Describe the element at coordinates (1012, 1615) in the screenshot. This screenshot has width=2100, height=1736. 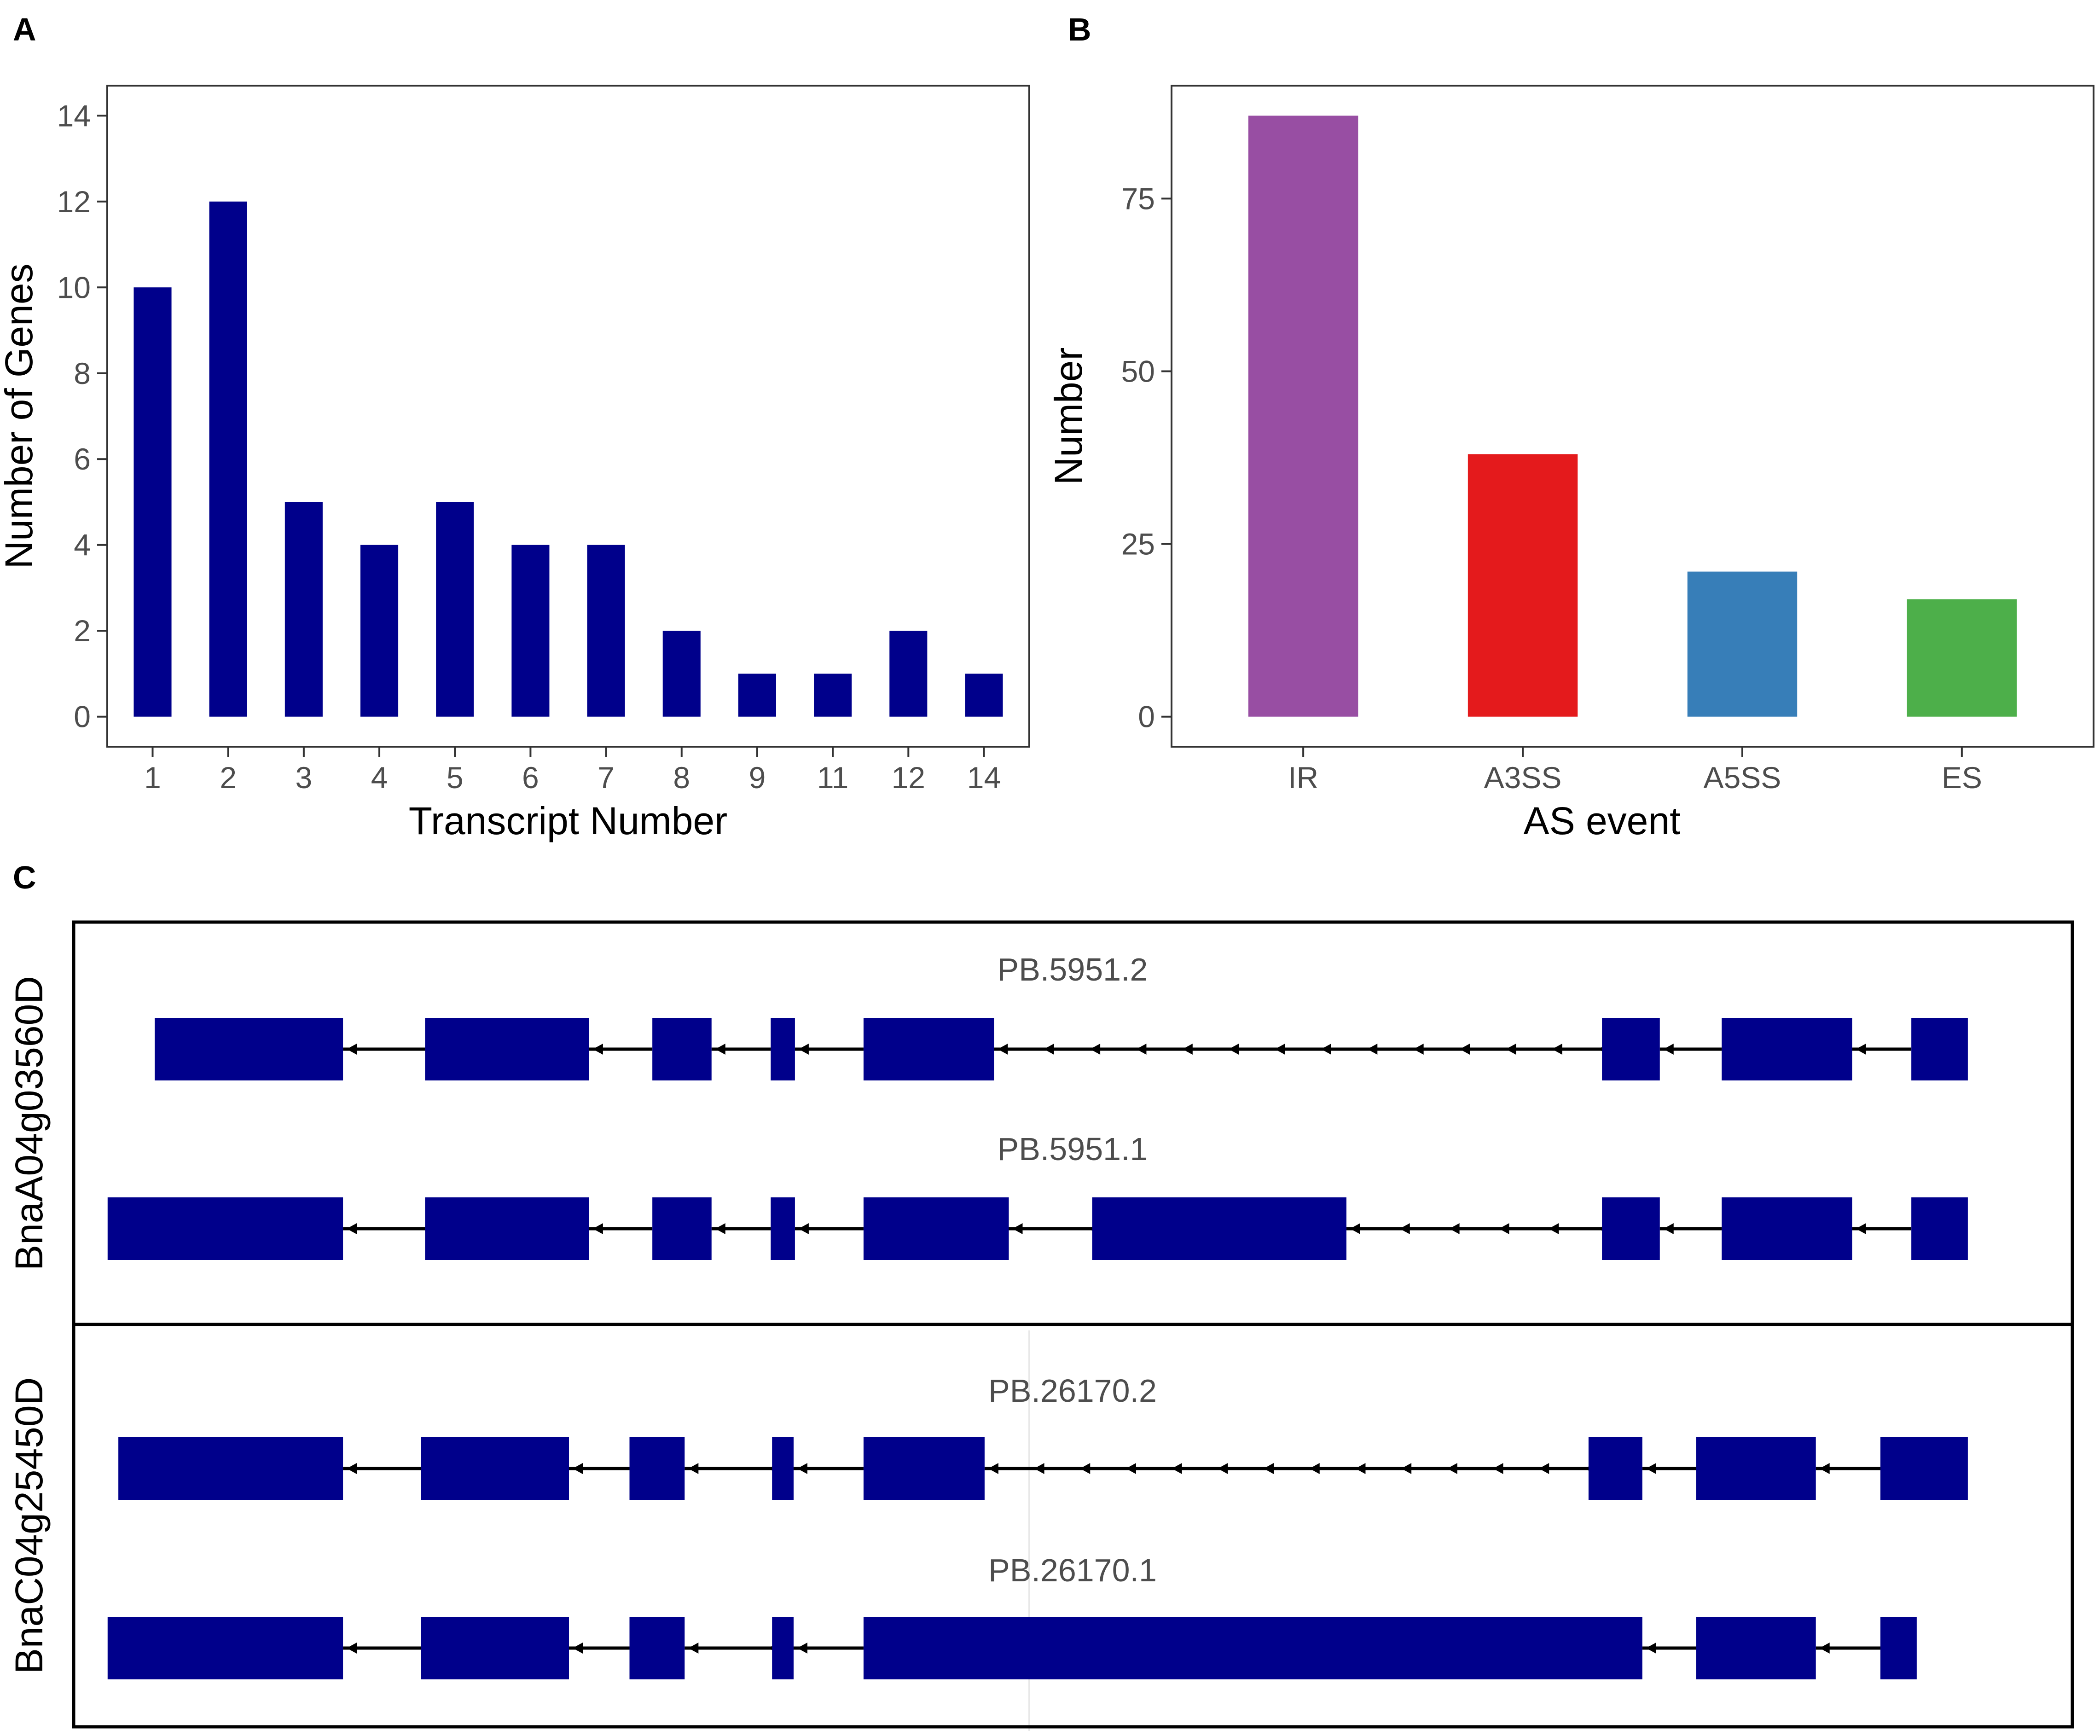
I see `isoform-track: PB.26170.1` at that location.